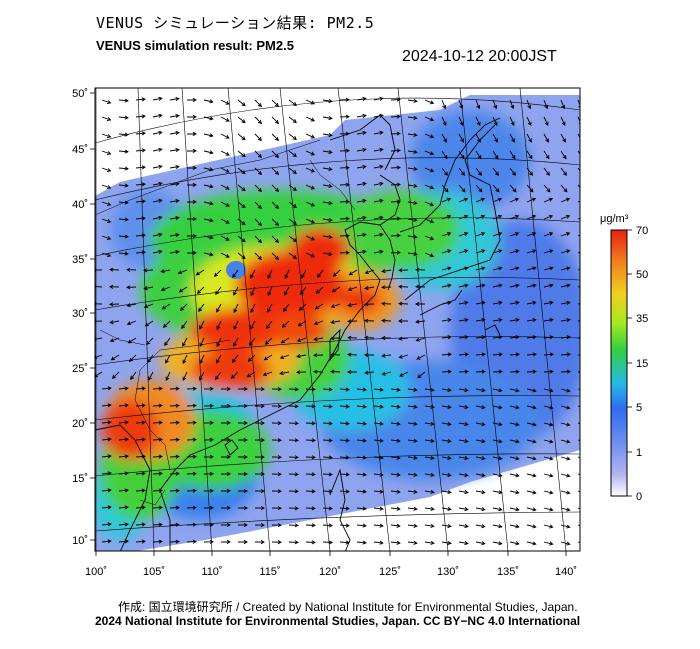 This screenshot has width=700, height=649. Describe the element at coordinates (80, 541) in the screenshot. I see `lat-tick-label: 10˚` at that location.